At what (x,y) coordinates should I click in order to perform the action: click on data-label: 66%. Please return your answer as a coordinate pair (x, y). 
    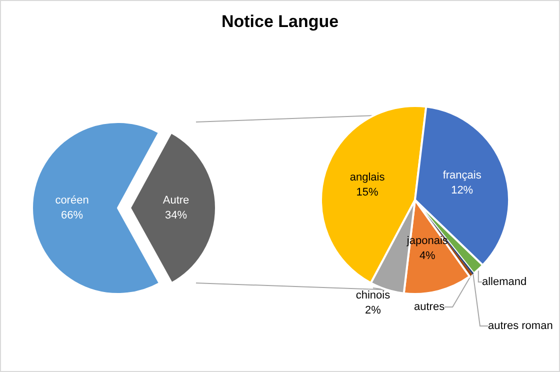
    Looking at the image, I should click on (72, 216).